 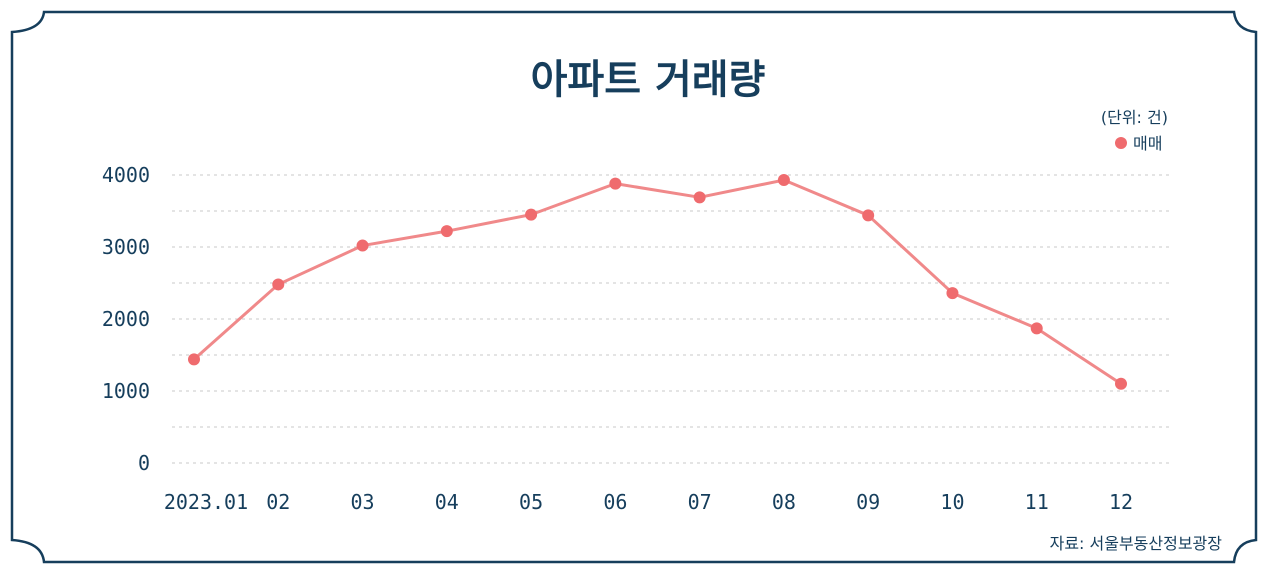 I want to click on x-tick-label: 05, so click(x=531, y=502).